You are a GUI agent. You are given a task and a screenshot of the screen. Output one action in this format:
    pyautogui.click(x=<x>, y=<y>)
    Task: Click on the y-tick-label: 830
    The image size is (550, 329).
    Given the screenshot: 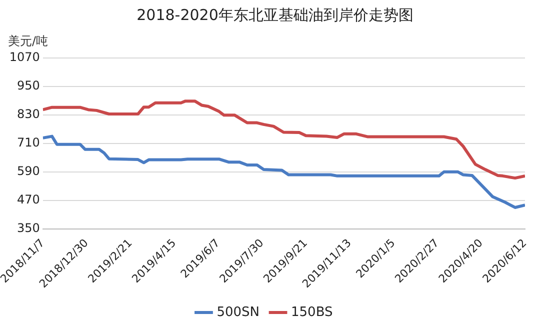 What is the action you would take?
    pyautogui.click(x=28, y=114)
    